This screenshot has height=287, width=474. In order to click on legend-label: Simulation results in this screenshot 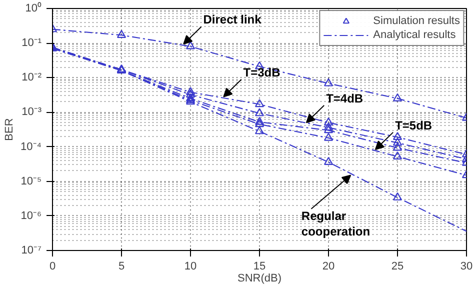, I will do `click(416, 21)`.